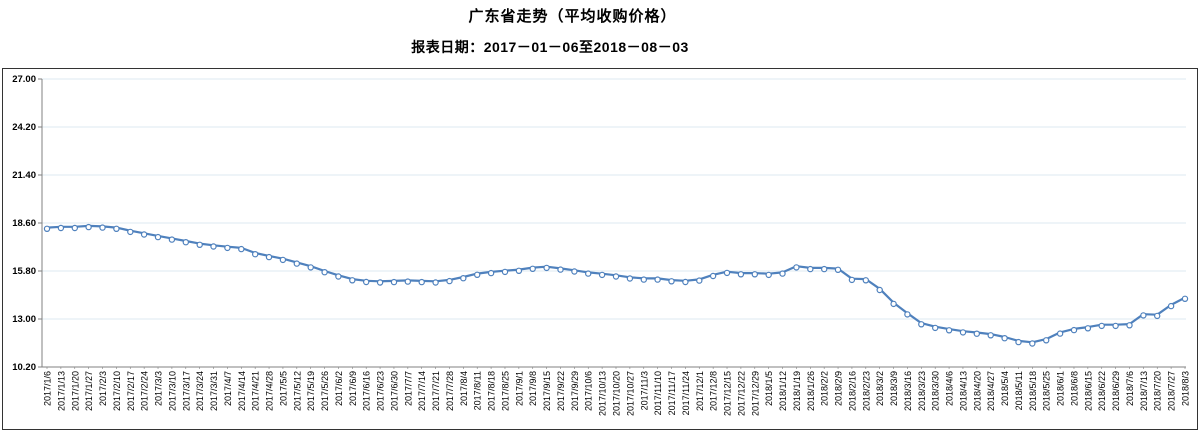  I want to click on x-tick-label: 2017/3/10, so click(172, 391).